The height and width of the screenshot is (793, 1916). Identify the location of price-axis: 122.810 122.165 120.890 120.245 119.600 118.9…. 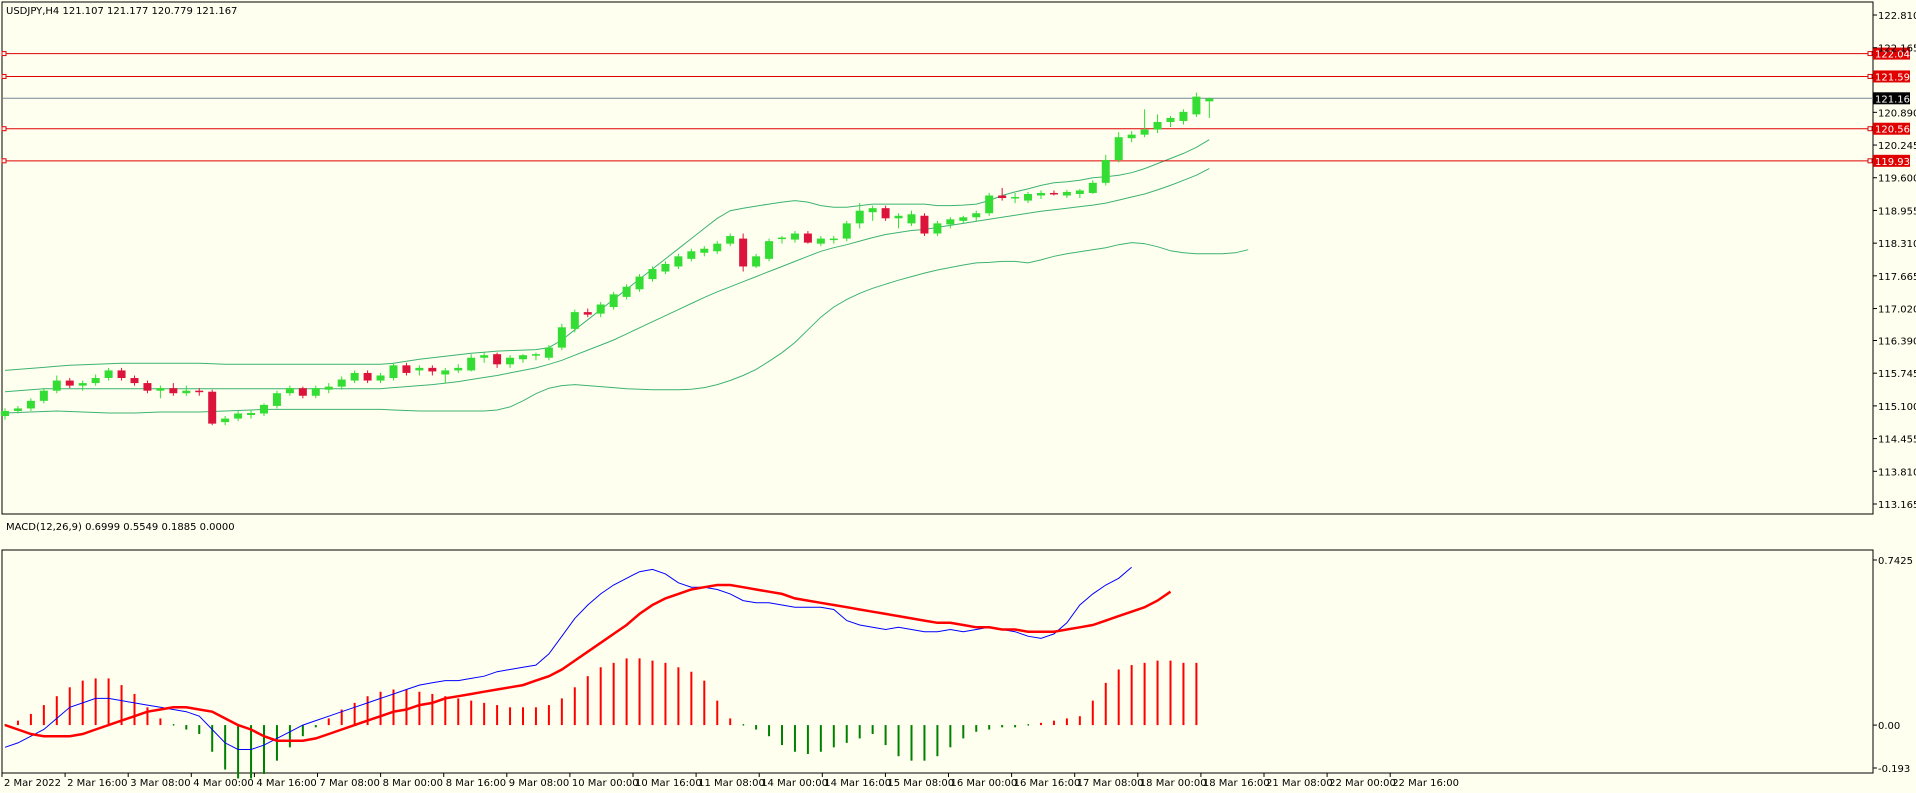
(1894, 261).